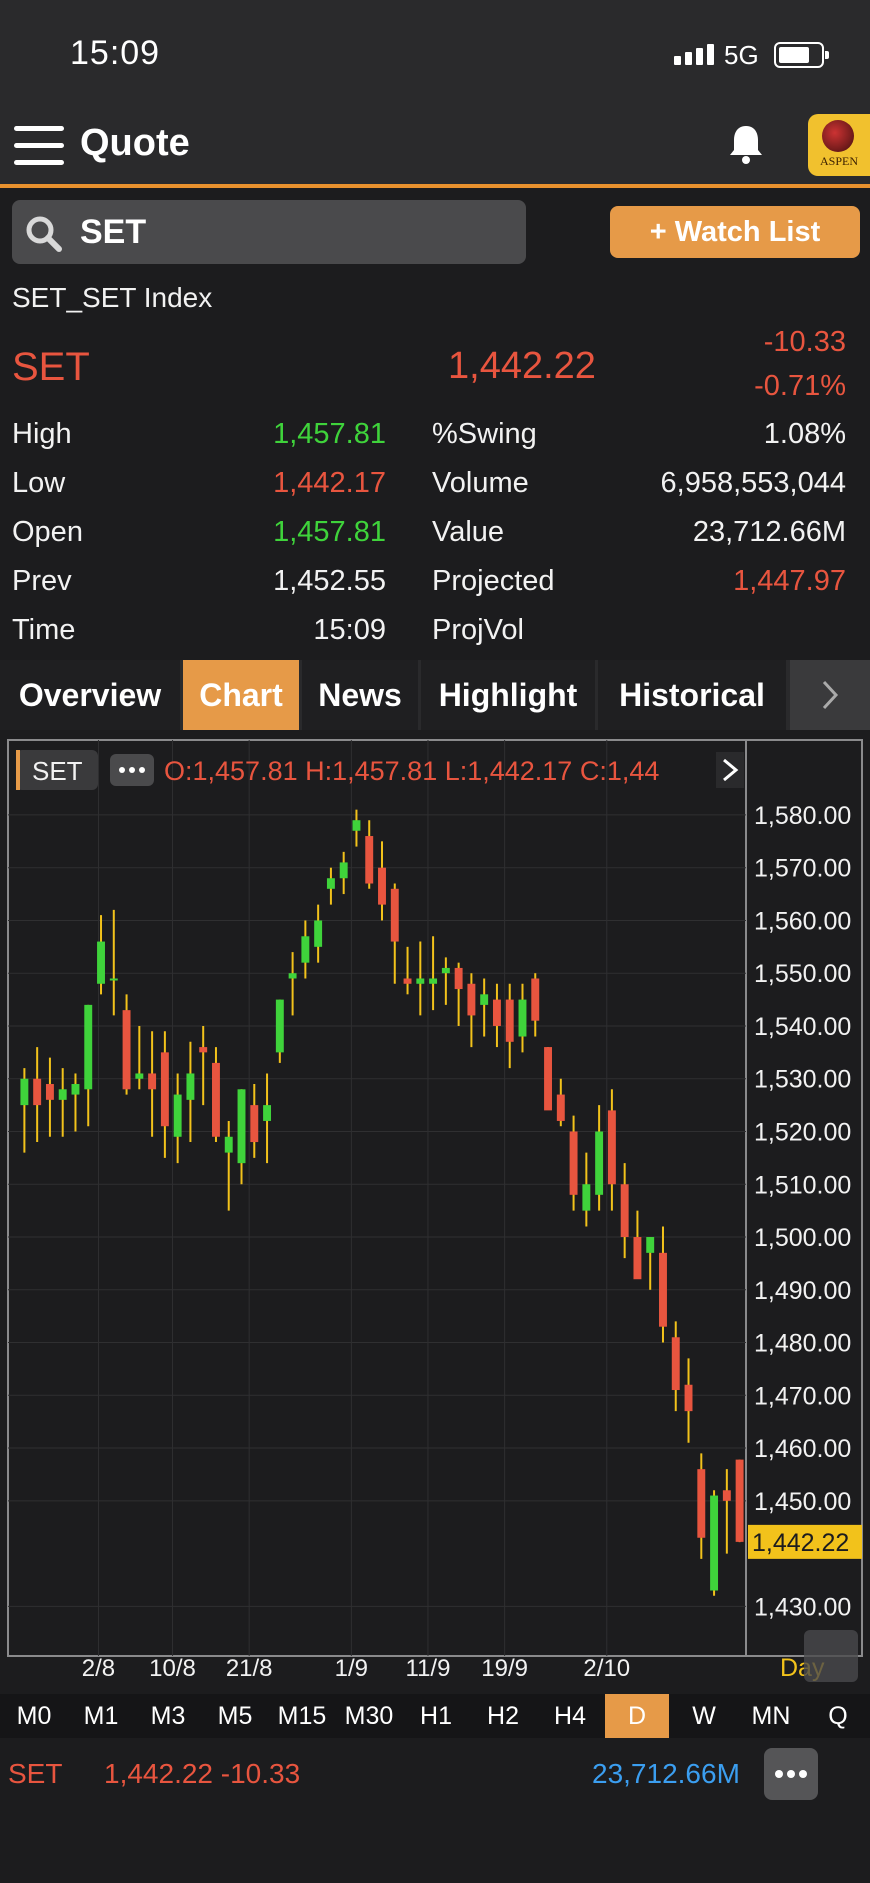 Image resolution: width=870 pixels, height=1883 pixels. What do you see at coordinates (831, 1656) in the screenshot?
I see `fullscreen-icon` at bounding box center [831, 1656].